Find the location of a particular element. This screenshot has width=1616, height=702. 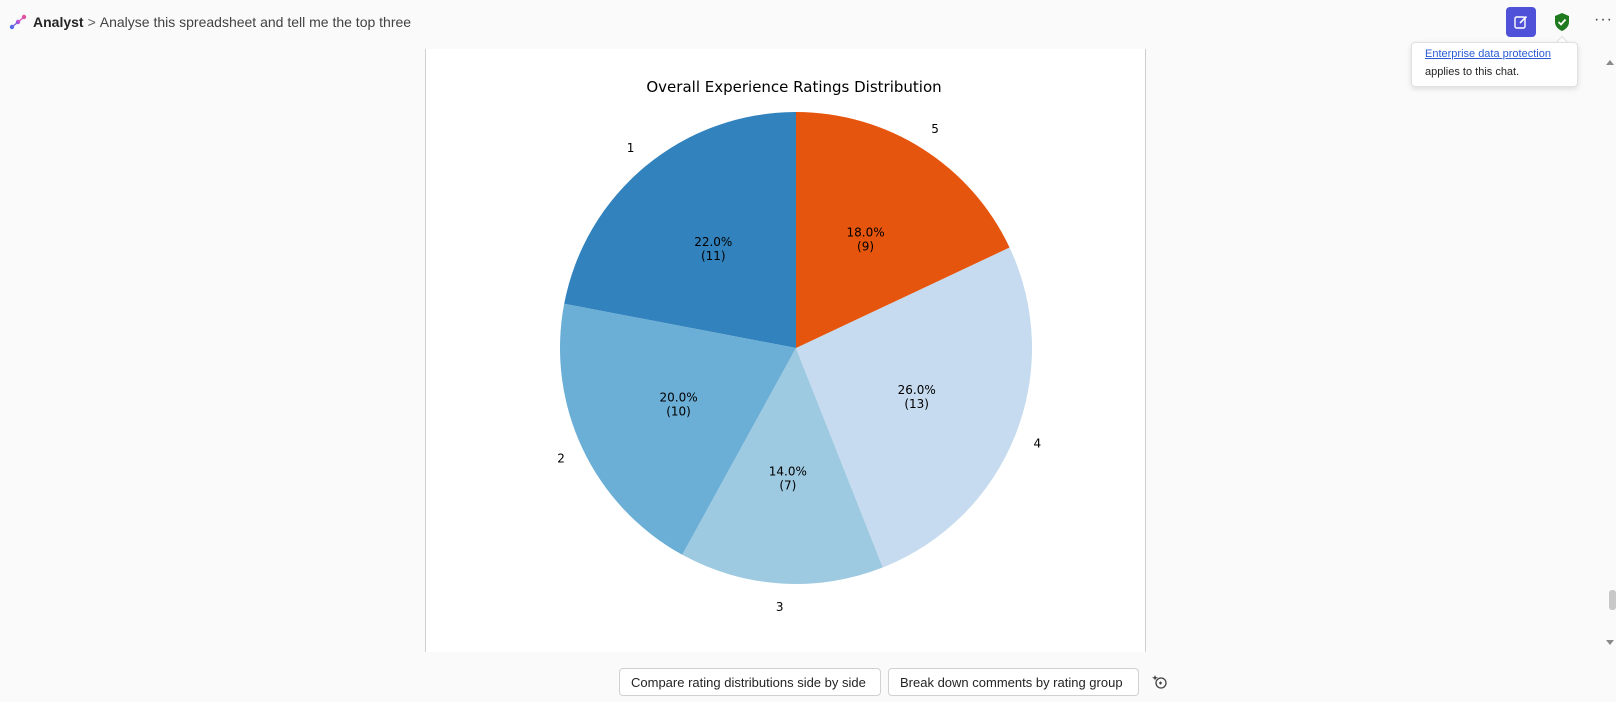

slice-label-2: 2 is located at coordinates (561, 459).